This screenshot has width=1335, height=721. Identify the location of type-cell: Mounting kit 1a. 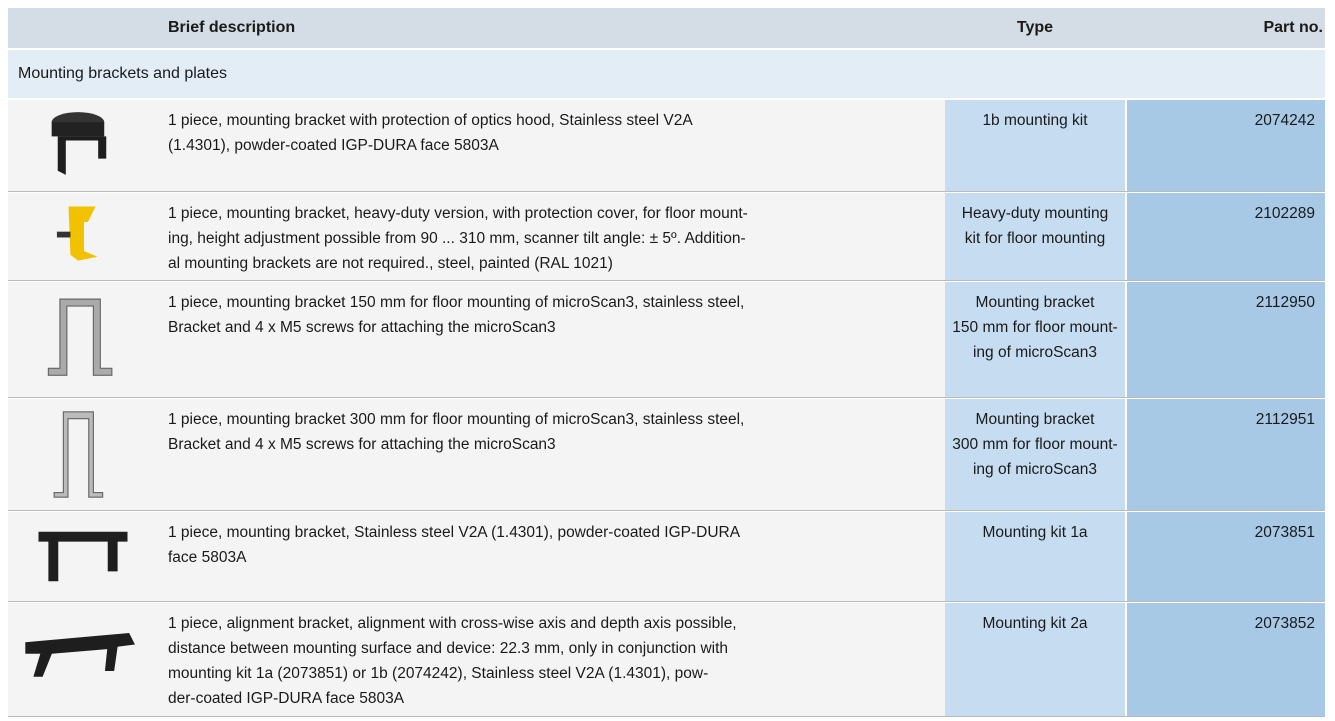
(1035, 556).